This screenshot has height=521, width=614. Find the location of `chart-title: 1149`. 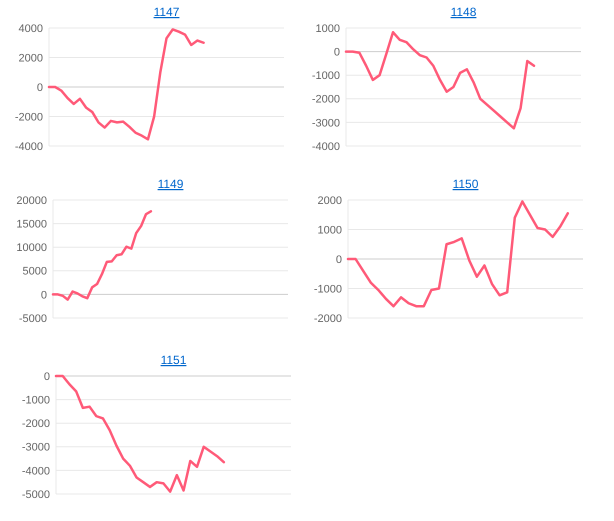

chart-title: 1149 is located at coordinates (171, 184).